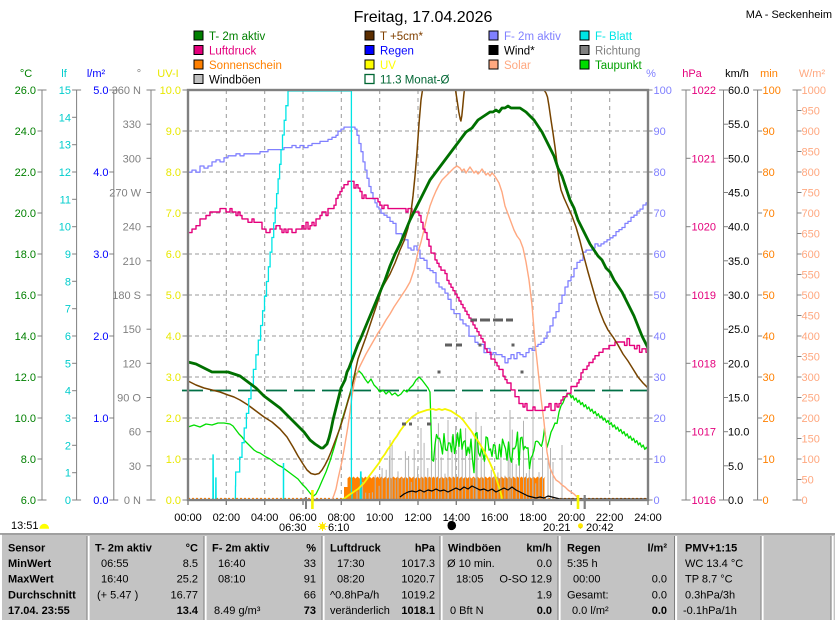 The height and width of the screenshot is (620, 835). I want to click on svg-text: 1021, so click(704, 159).